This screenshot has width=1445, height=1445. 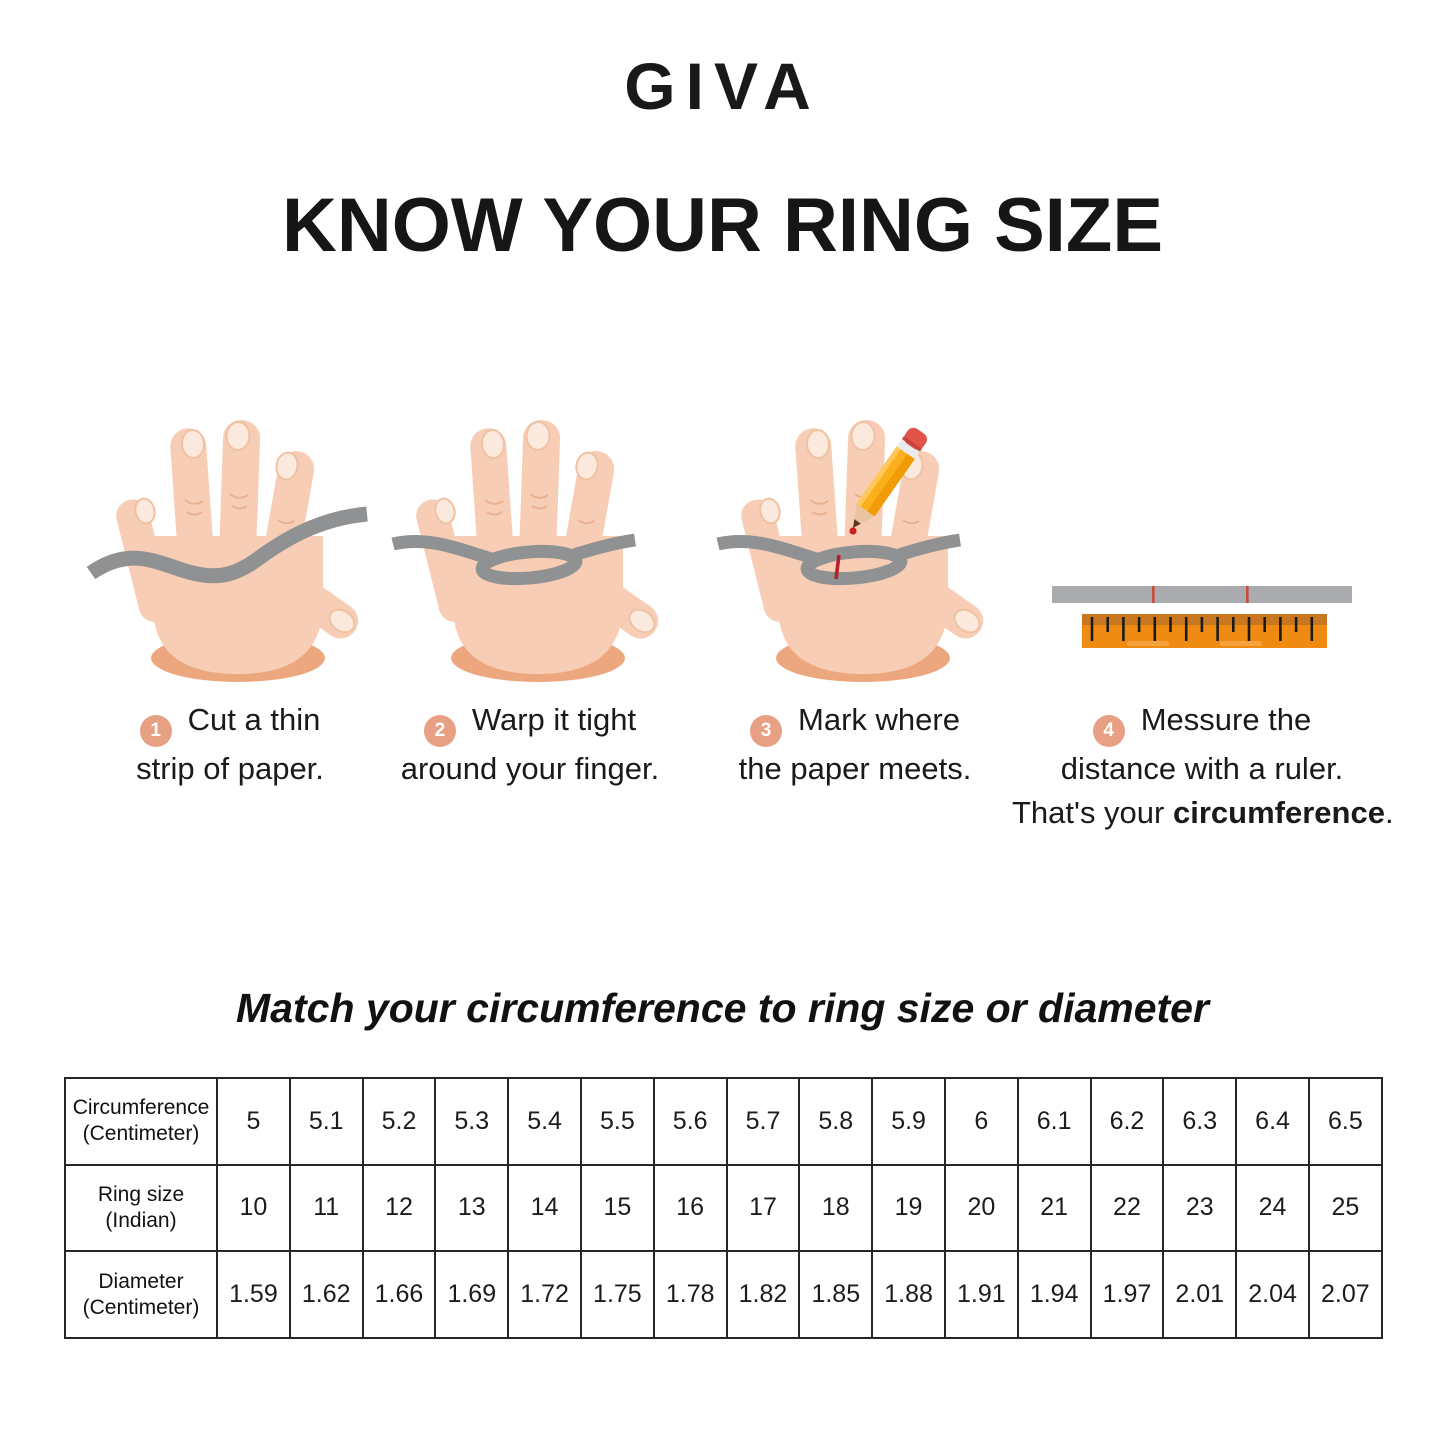 I want to click on table-cell: 22, so click(x=1127, y=1208).